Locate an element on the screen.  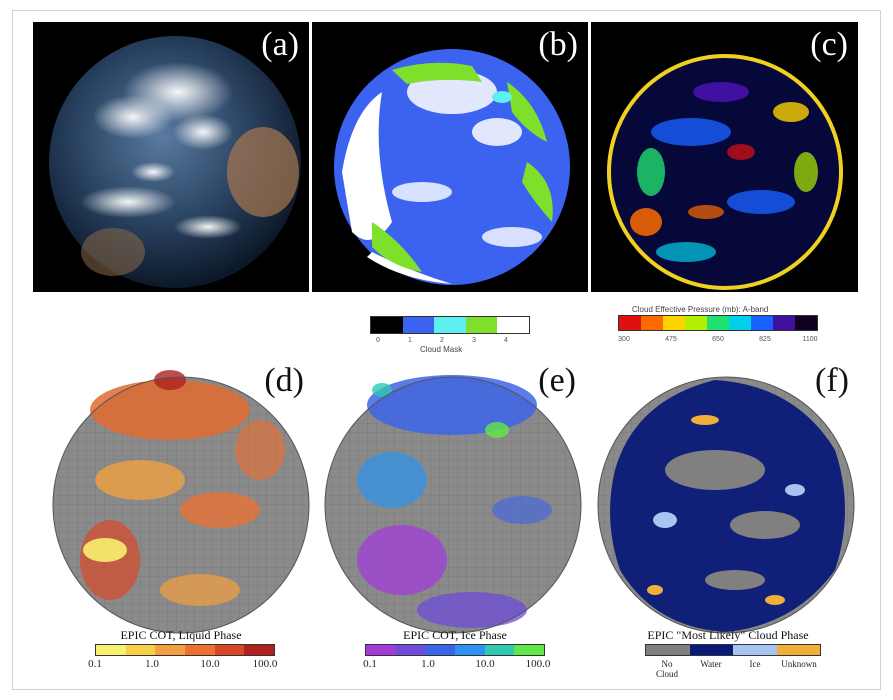
panel-a-true-color: (a) is located at coordinates (171, 157).